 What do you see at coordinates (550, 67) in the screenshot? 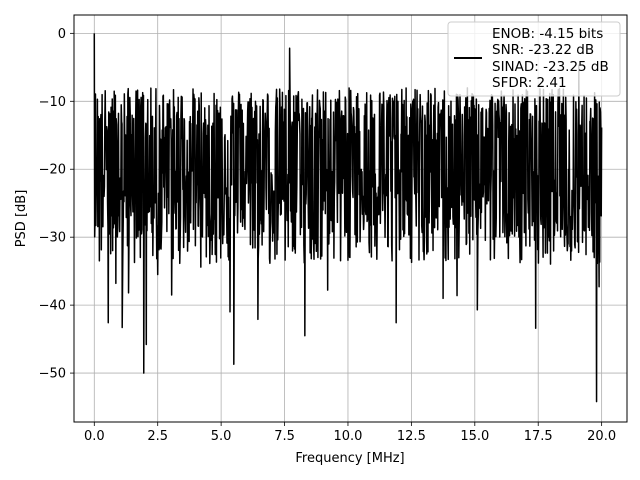
I see `legend-entry-sinad: SINAD: -23.25 dB` at bounding box center [550, 67].